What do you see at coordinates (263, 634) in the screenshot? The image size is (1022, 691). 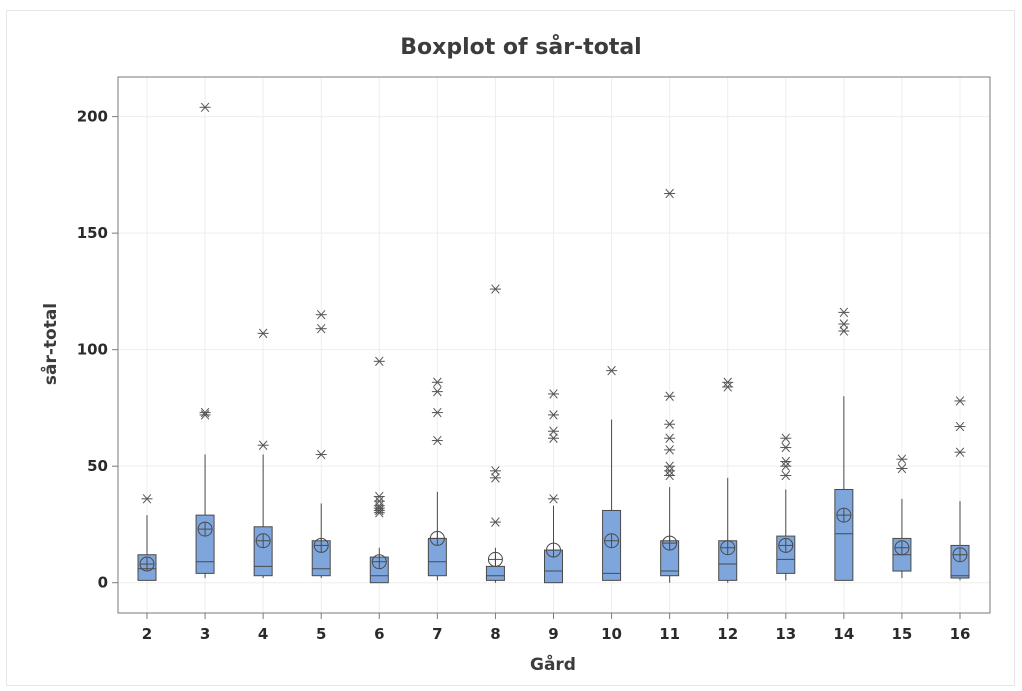 I see `x-tick-label: 4` at bounding box center [263, 634].